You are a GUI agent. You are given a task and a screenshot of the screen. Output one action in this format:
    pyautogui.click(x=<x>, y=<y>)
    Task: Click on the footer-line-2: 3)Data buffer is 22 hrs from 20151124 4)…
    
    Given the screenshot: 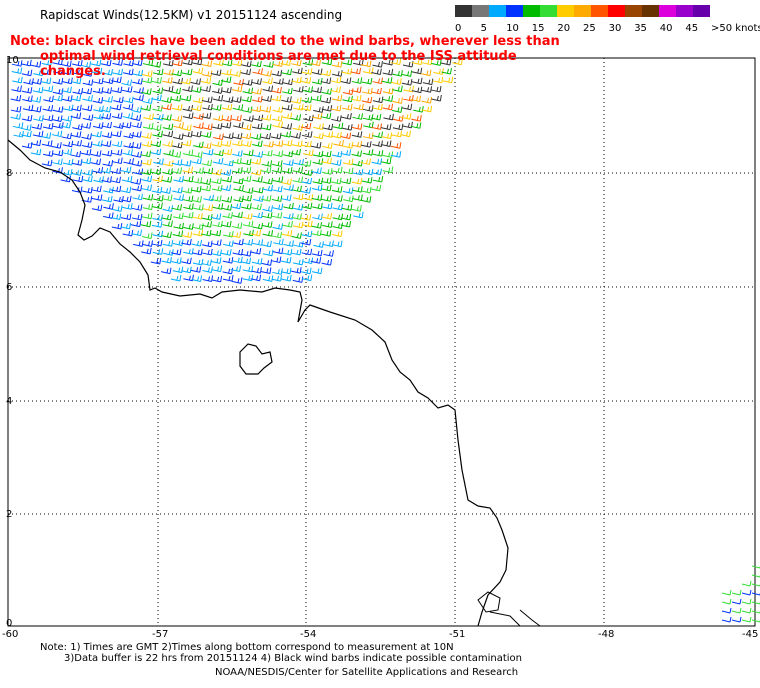 What is the action you would take?
    pyautogui.click(x=293, y=658)
    